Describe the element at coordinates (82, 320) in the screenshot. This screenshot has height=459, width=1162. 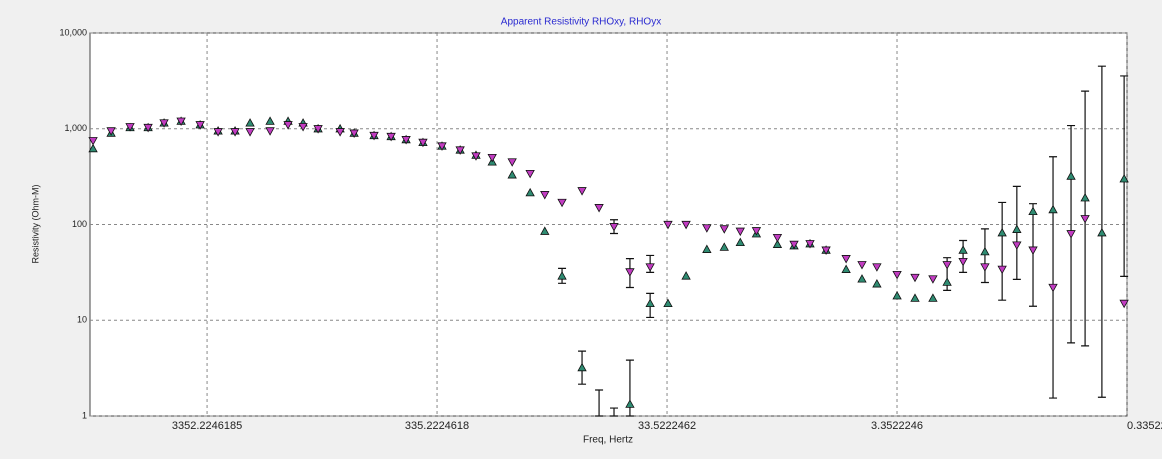
I see `y-tick-label: 10` at that location.